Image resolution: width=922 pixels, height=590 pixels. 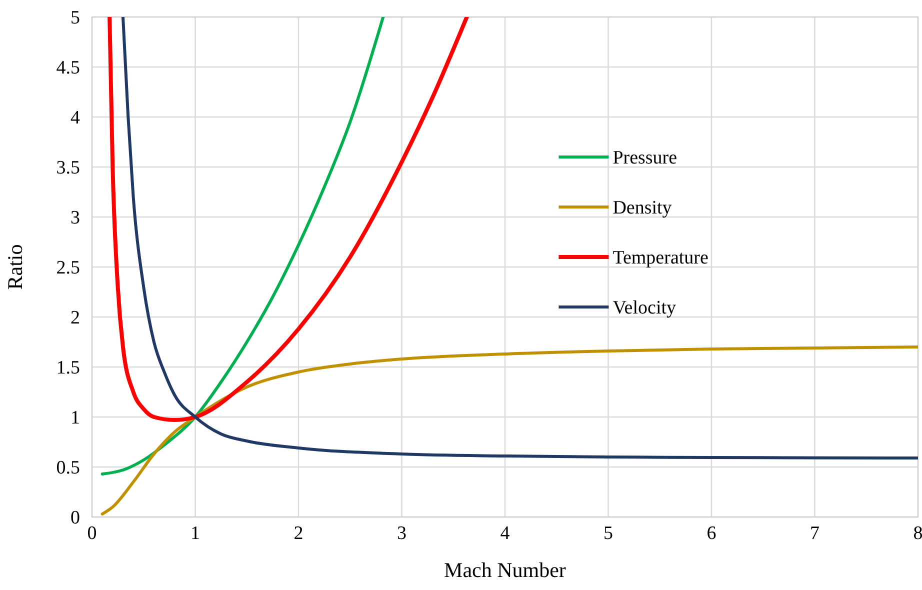 What do you see at coordinates (401, 533) in the screenshot?
I see `x-tick-label: 3` at bounding box center [401, 533].